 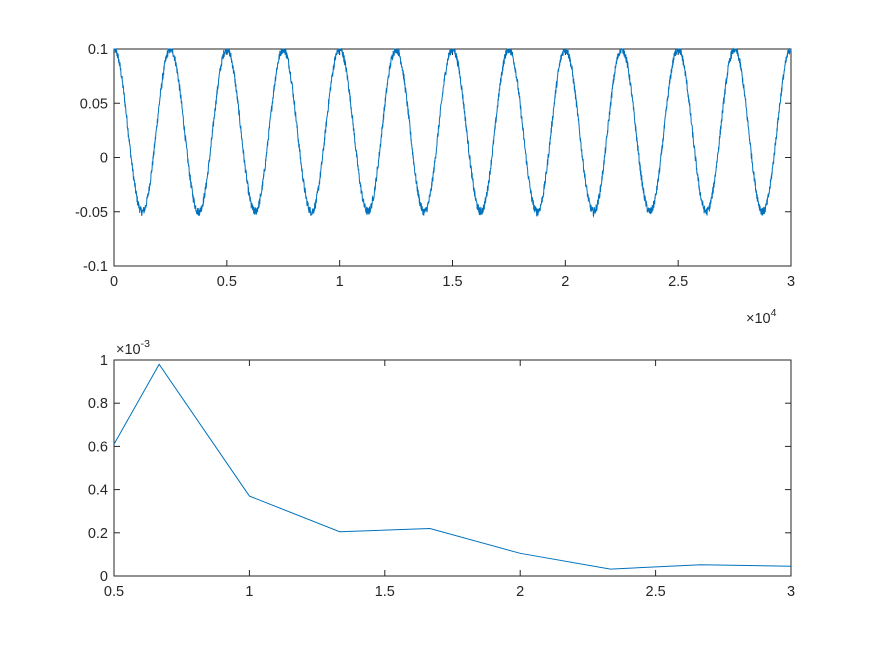 I want to click on y-tick-label: 0.2, so click(x=98, y=534).